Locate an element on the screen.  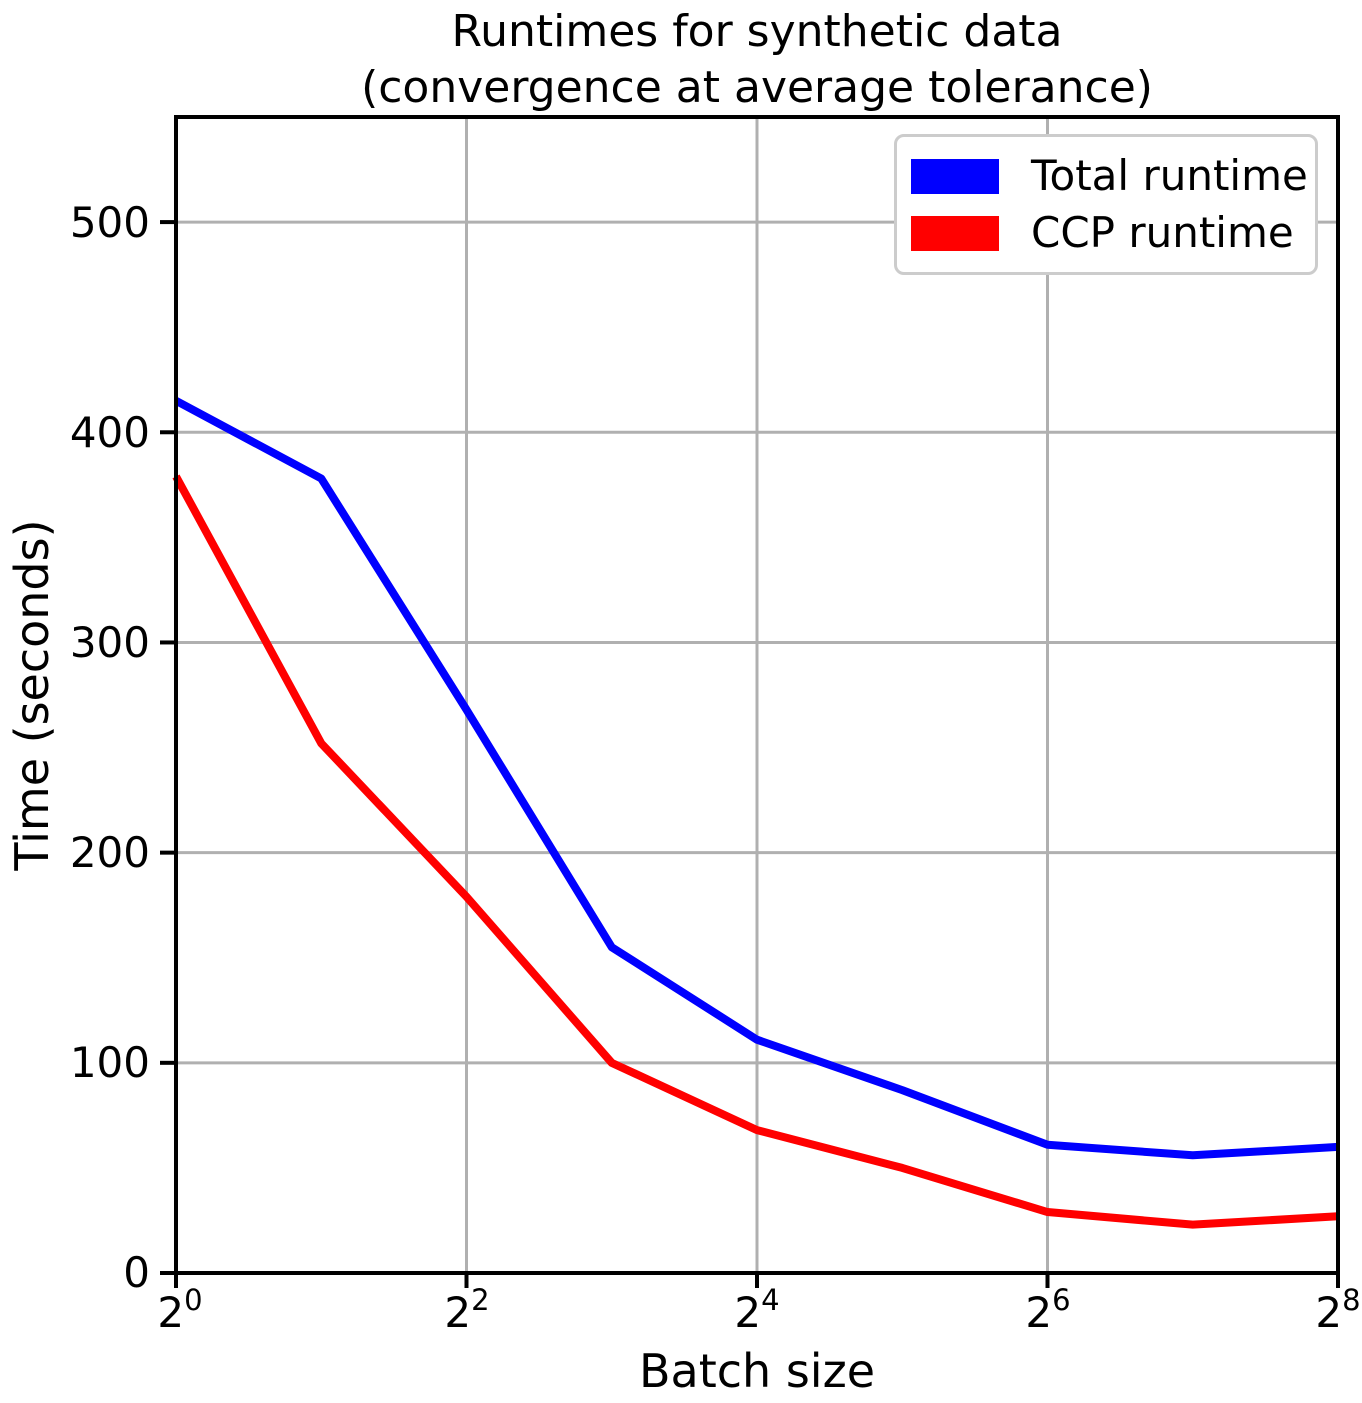
xtick-exponent: 4 is located at coordinates (770, 1300).